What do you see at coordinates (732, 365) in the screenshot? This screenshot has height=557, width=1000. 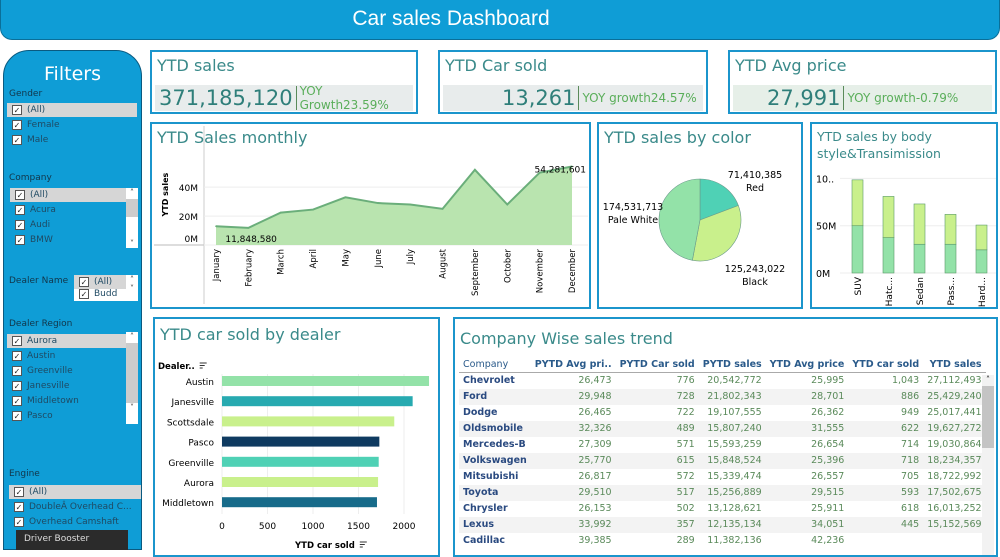 I see `column-header: PYTD sales` at bounding box center [732, 365].